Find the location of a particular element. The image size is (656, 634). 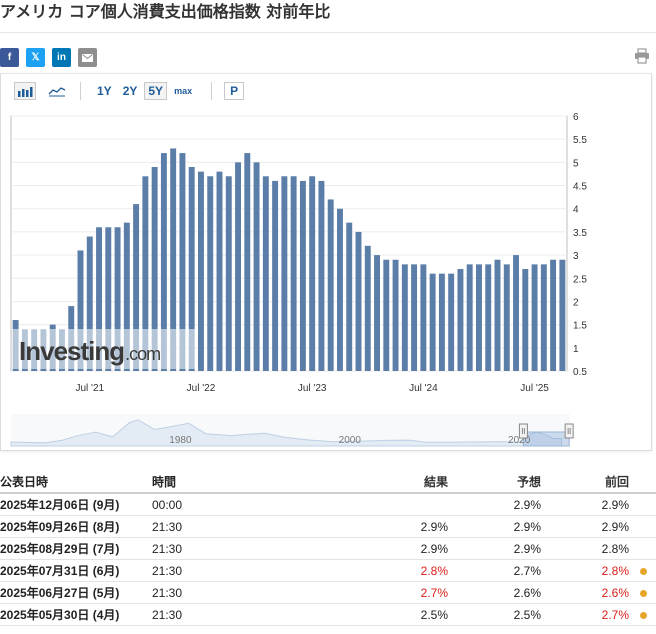

y-tick-label: 4 is located at coordinates (576, 210).